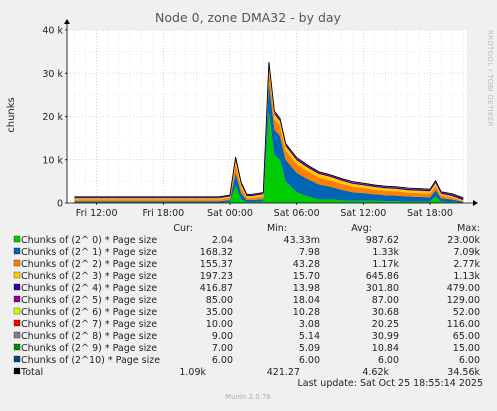 This screenshot has height=411, width=497. What do you see at coordinates (475, 203) in the screenshot?
I see `x-axis-arrow` at bounding box center [475, 203].